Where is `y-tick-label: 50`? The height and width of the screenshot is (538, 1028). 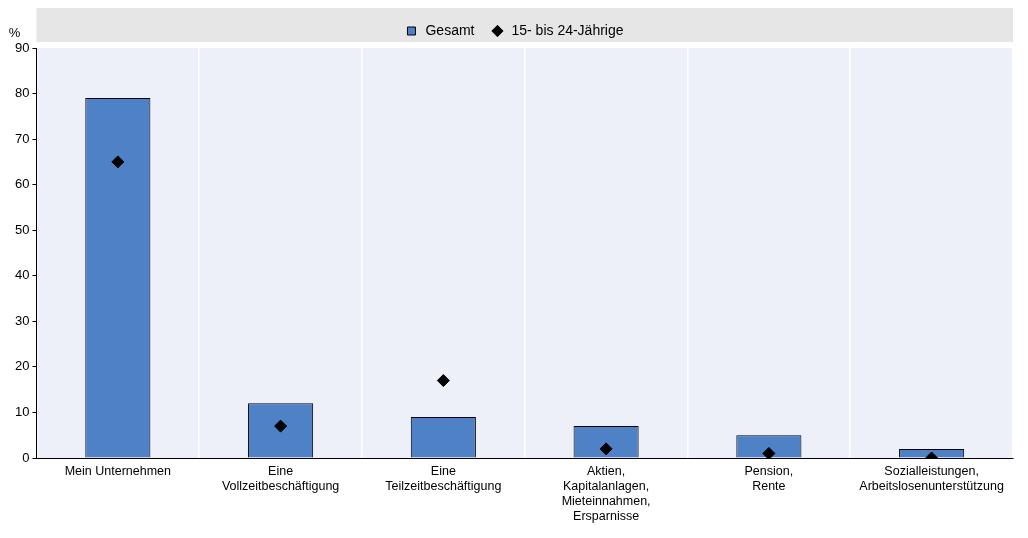 y-tick-label: 50 is located at coordinates (22, 229).